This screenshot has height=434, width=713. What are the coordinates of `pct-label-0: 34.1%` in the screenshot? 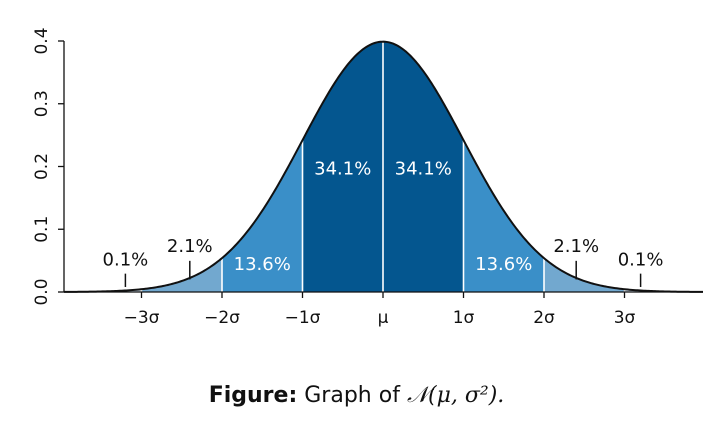 It's located at (342, 169).